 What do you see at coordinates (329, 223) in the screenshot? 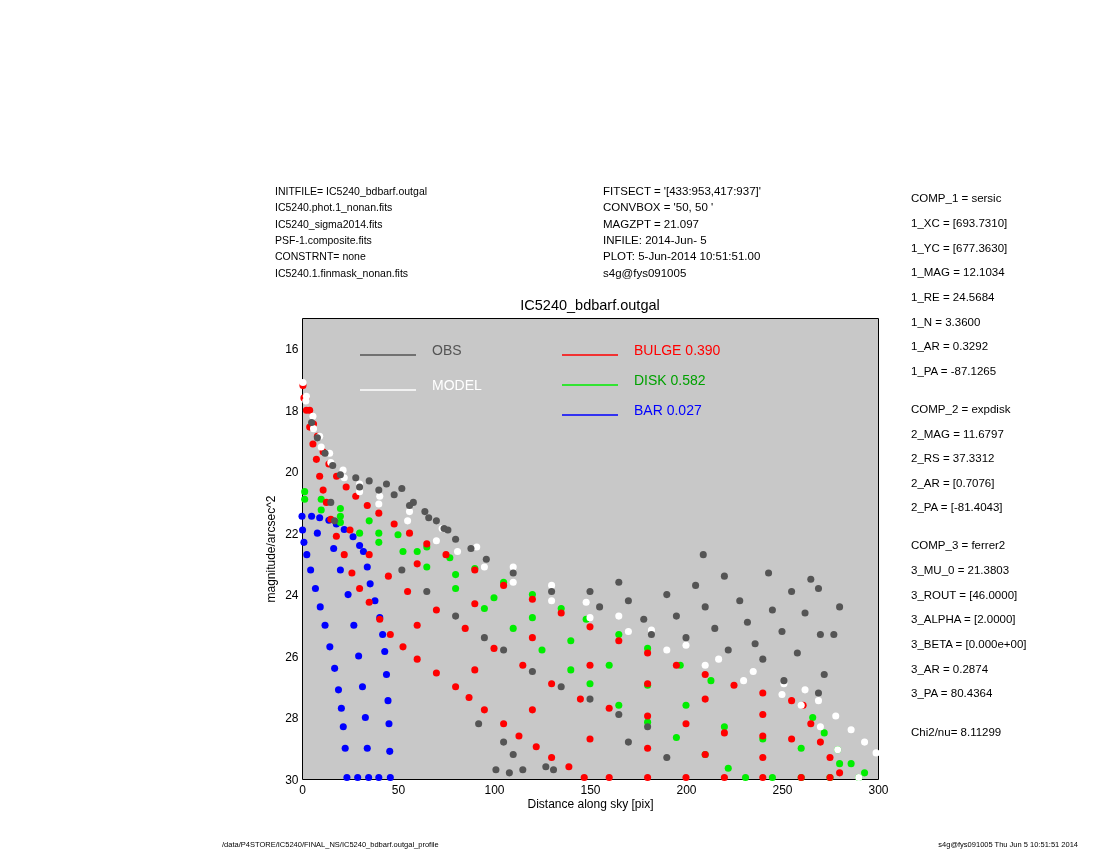
I see `text: IC5240_sigma2014.fits` at bounding box center [329, 223].